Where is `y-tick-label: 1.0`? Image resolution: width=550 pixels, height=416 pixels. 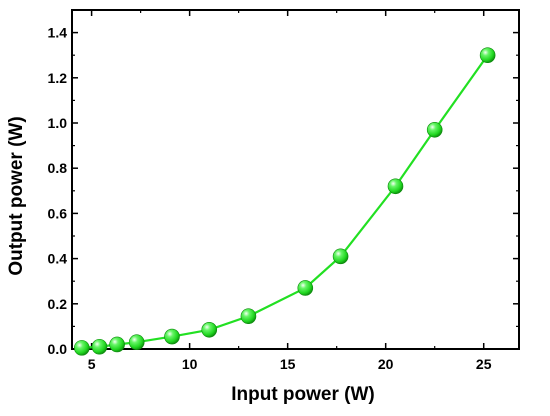
y-tick-label: 1.0 is located at coordinates (58, 123).